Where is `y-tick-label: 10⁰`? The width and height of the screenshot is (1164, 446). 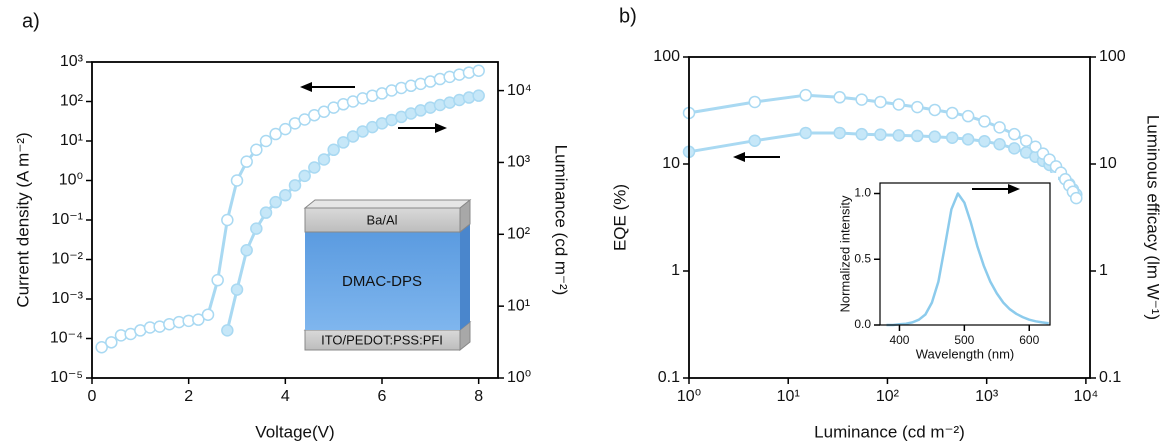
y-tick-label: 10⁰ is located at coordinates (71, 180).